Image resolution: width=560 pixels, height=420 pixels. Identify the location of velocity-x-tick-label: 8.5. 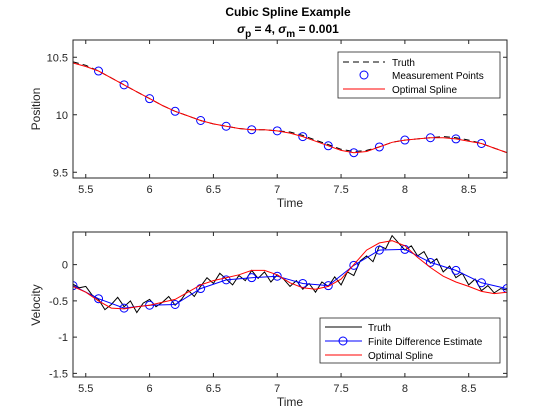
(468, 389).